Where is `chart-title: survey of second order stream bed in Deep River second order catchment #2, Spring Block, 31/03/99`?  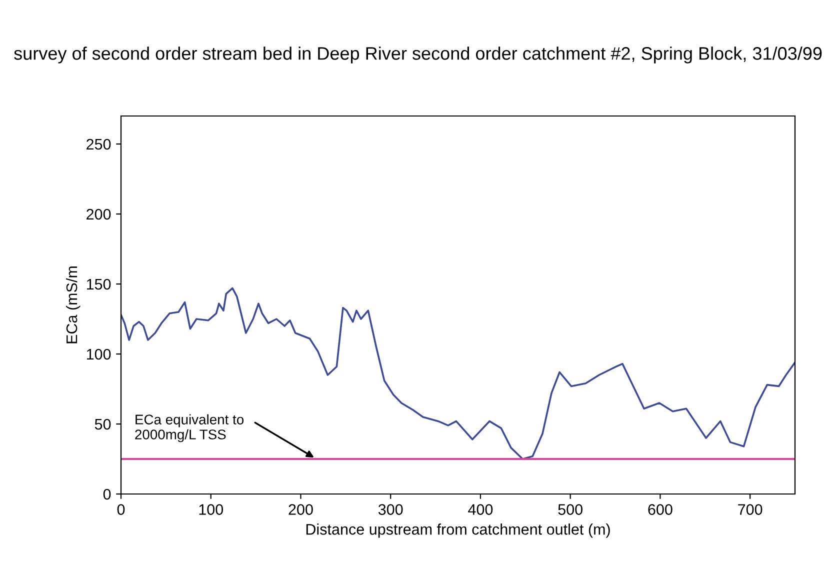 chart-title: survey of second order stream bed in Deep River second order catchment #2, Spring Block, 31/03/99 is located at coordinates (418, 55).